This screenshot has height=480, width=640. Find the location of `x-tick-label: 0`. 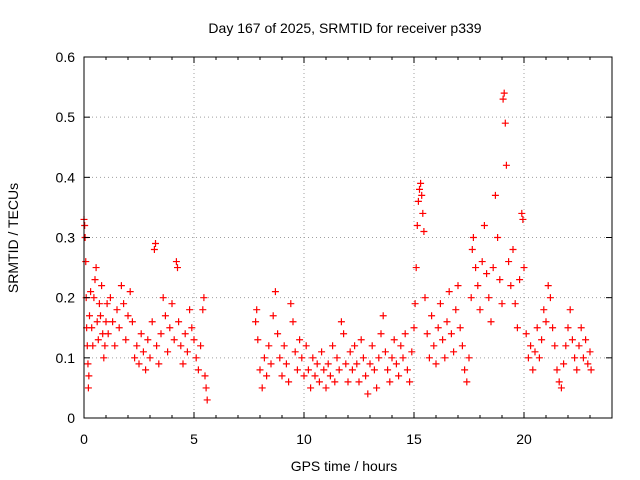

x-tick-label: 0 is located at coordinates (84, 439).